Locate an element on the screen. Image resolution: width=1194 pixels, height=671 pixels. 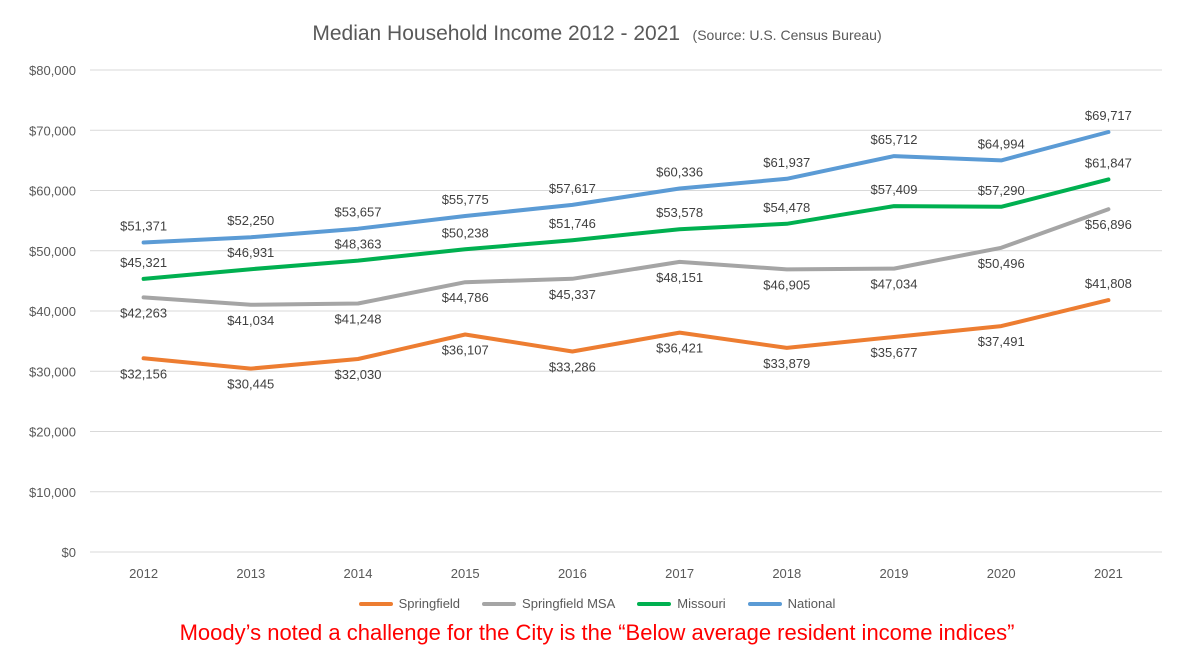
legend-swatch-national is located at coordinates (764, 603).